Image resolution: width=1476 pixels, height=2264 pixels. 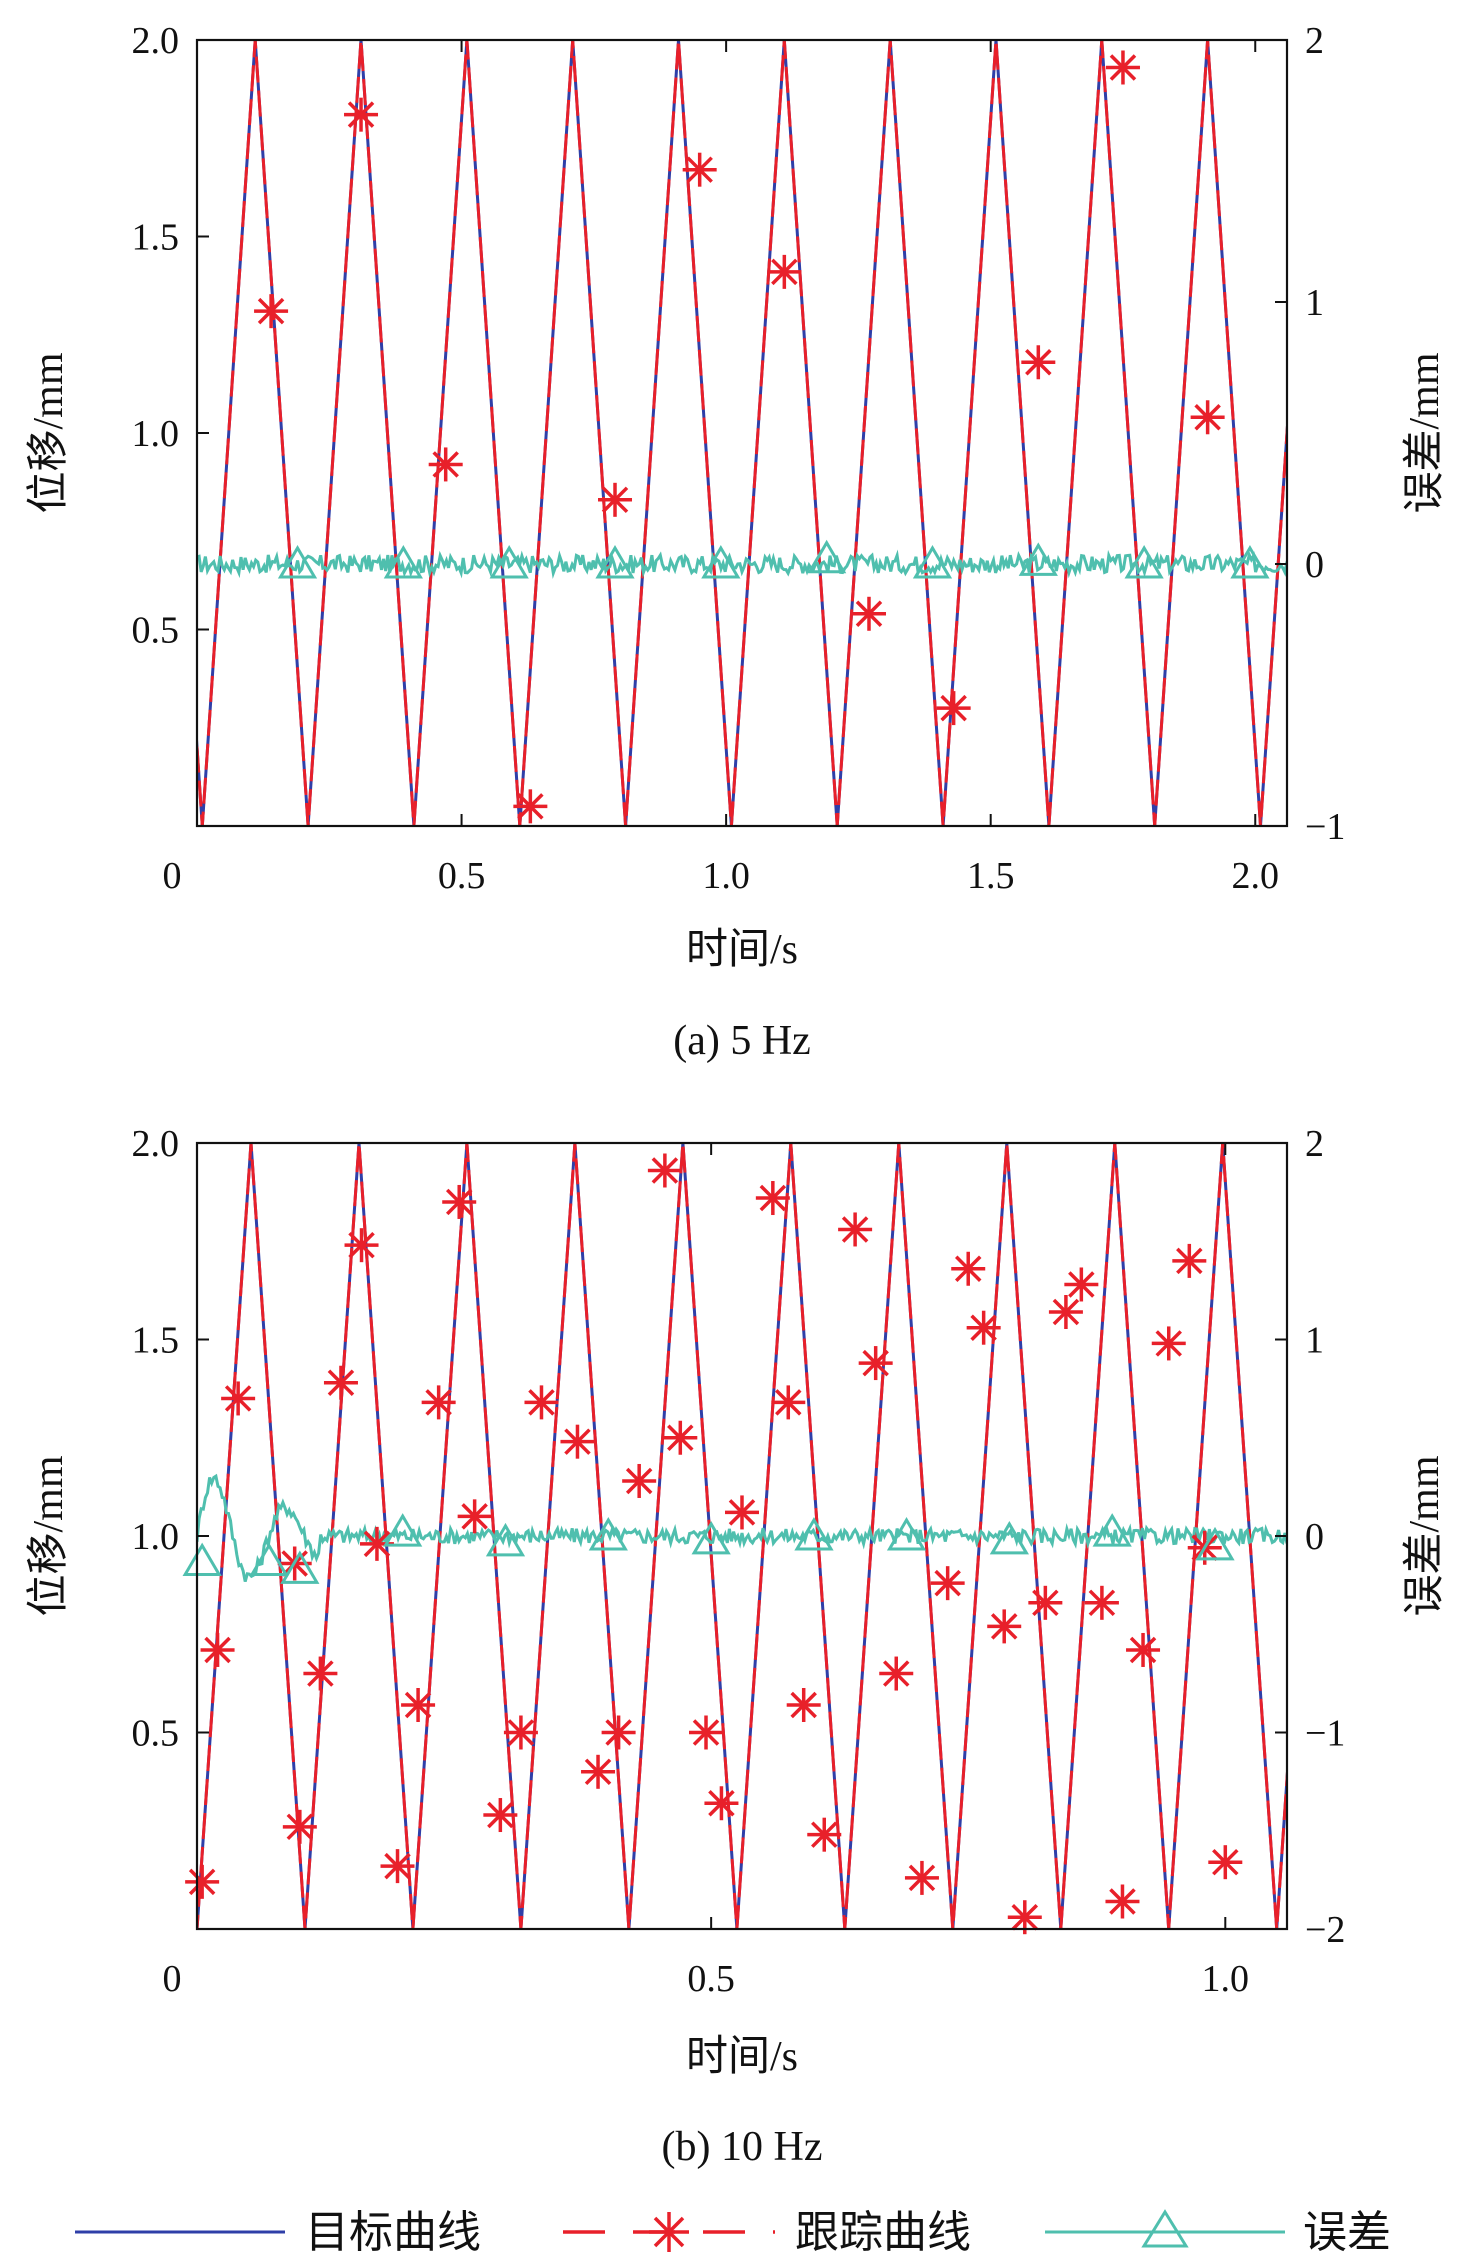 I want to click on panel-b-ytick-right-label: −2, so click(x=1325, y=1930).